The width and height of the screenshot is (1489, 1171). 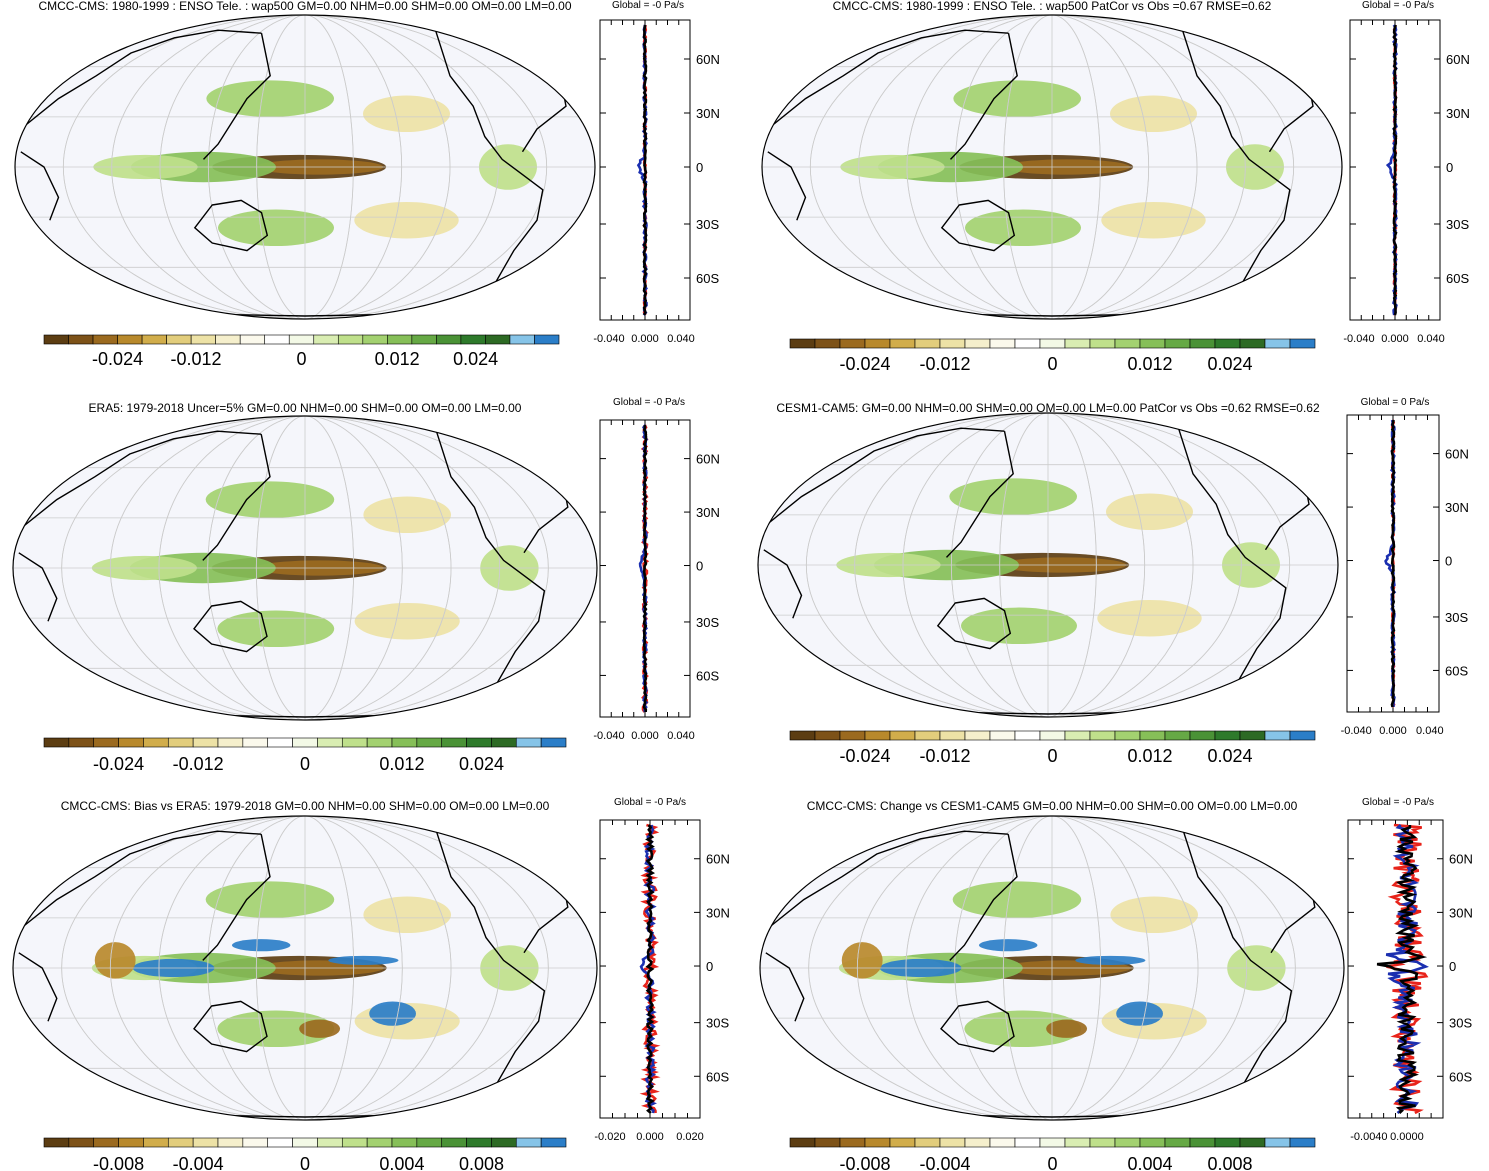 What do you see at coordinates (401, 1162) in the screenshot?
I see `colorbar-tick-label: 0.004` at bounding box center [401, 1162].